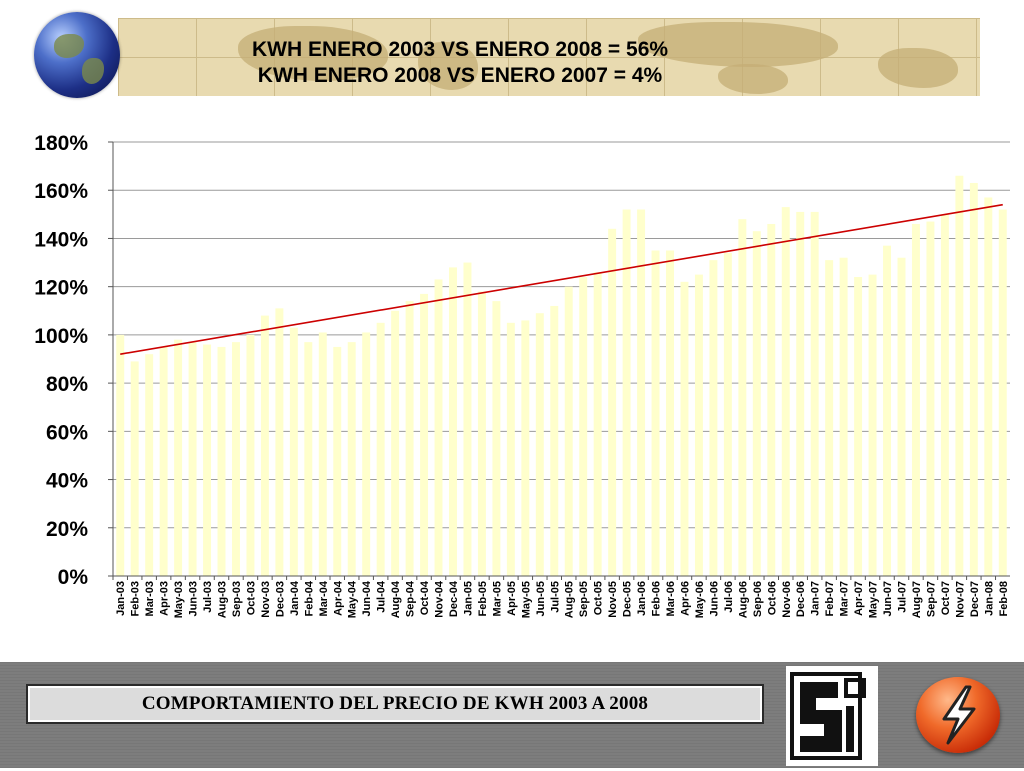 The image size is (1024, 771). Describe the element at coordinates (67, 529) in the screenshot. I see `y-tick-label: 20%` at that location.